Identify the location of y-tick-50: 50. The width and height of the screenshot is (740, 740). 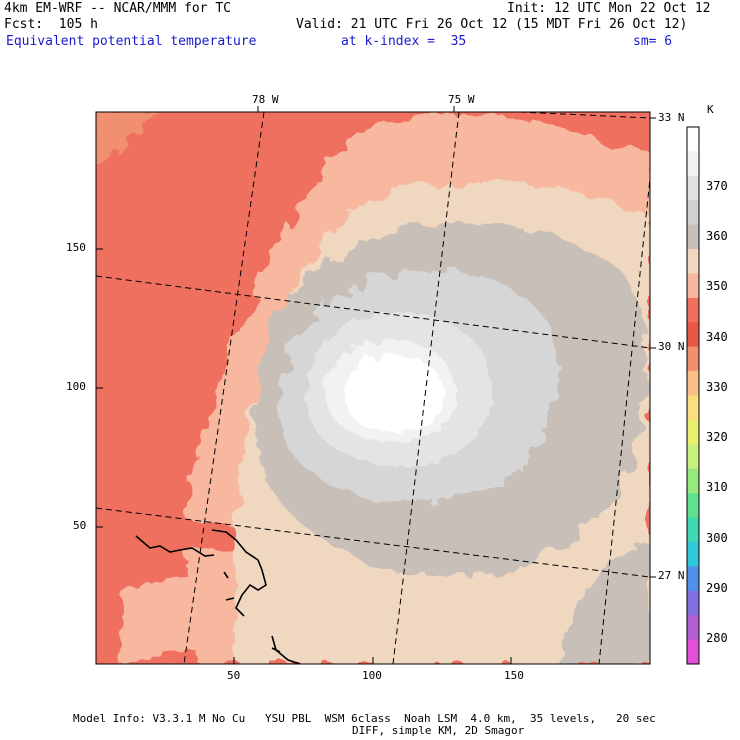
(80, 525).